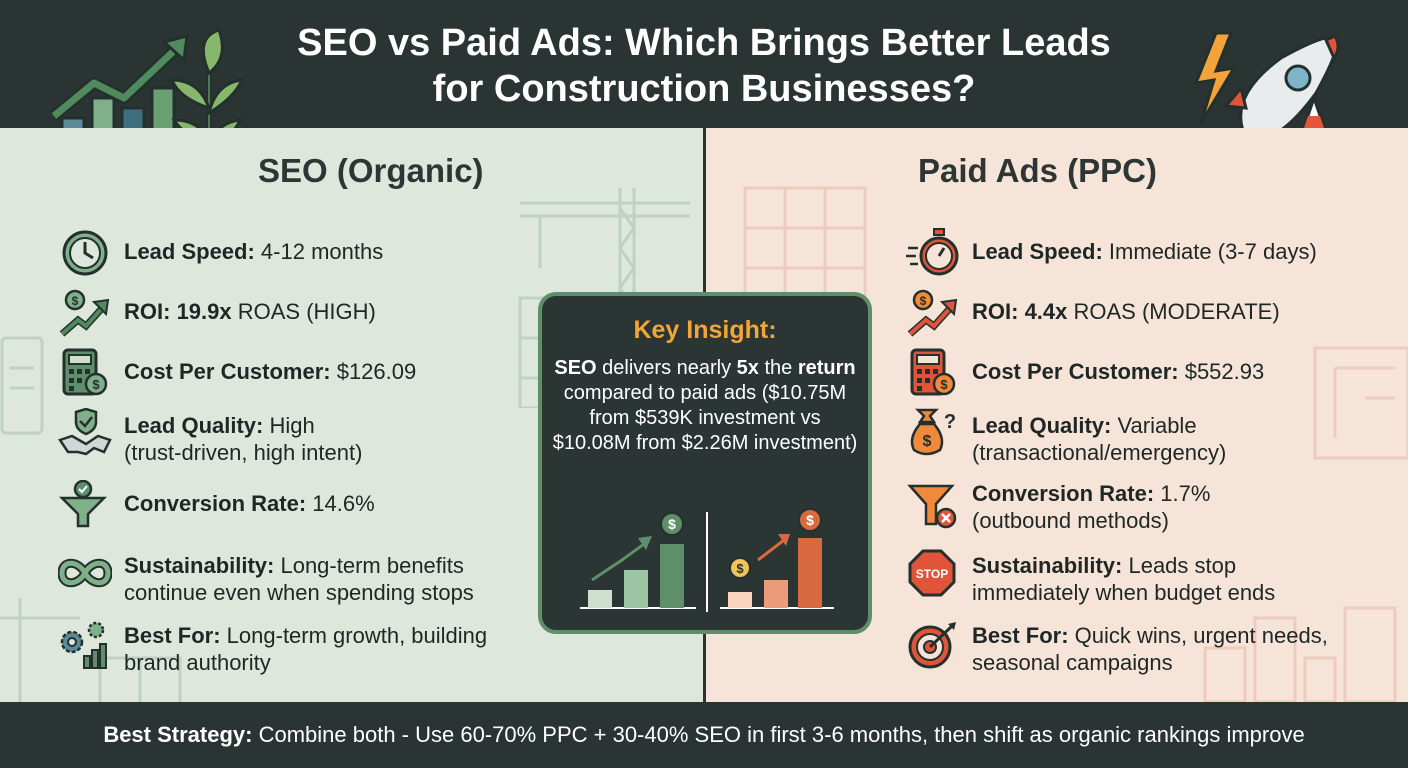  What do you see at coordinates (83, 645) in the screenshot?
I see `gears-chart-icon` at bounding box center [83, 645].